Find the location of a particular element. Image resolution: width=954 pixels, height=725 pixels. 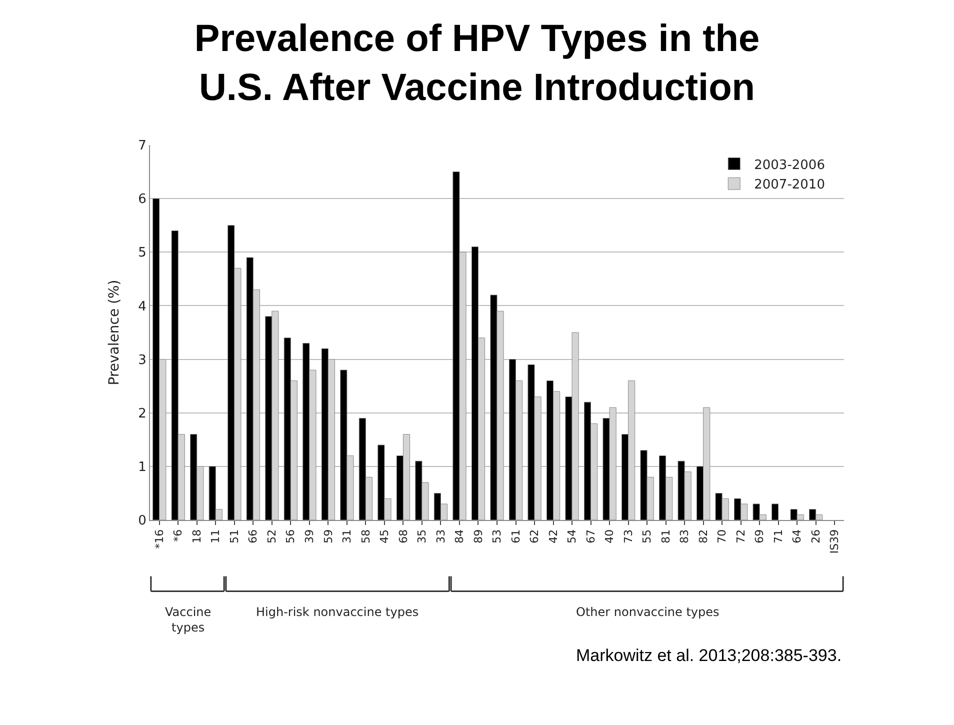

x-tick-label: 64 is located at coordinates (797, 536).